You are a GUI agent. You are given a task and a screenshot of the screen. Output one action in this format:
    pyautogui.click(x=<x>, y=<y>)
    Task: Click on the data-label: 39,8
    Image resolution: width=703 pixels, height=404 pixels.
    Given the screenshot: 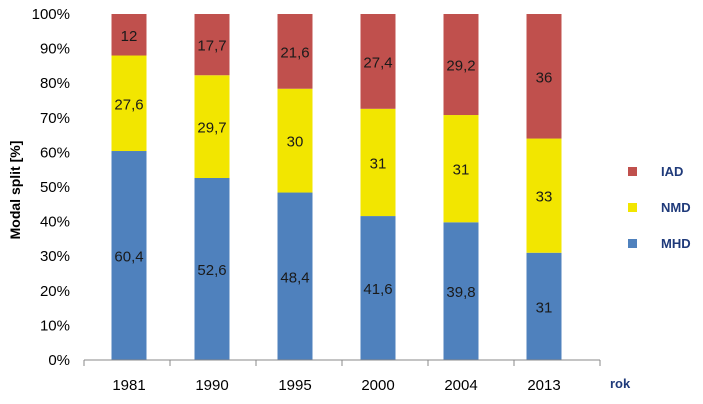 What is the action you would take?
    pyautogui.click(x=460, y=292)
    